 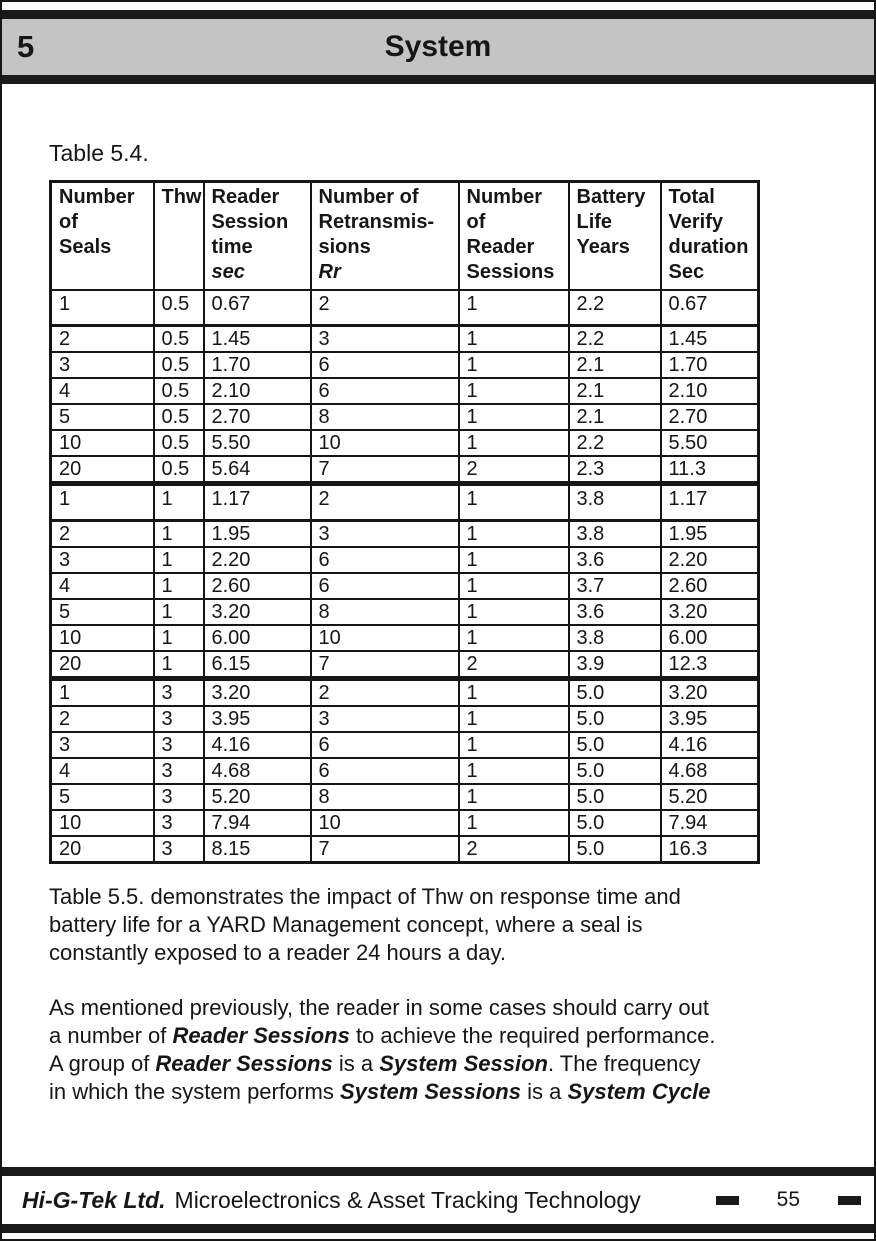 I want to click on footer-bottom-bar, so click(x=438, y=1228).